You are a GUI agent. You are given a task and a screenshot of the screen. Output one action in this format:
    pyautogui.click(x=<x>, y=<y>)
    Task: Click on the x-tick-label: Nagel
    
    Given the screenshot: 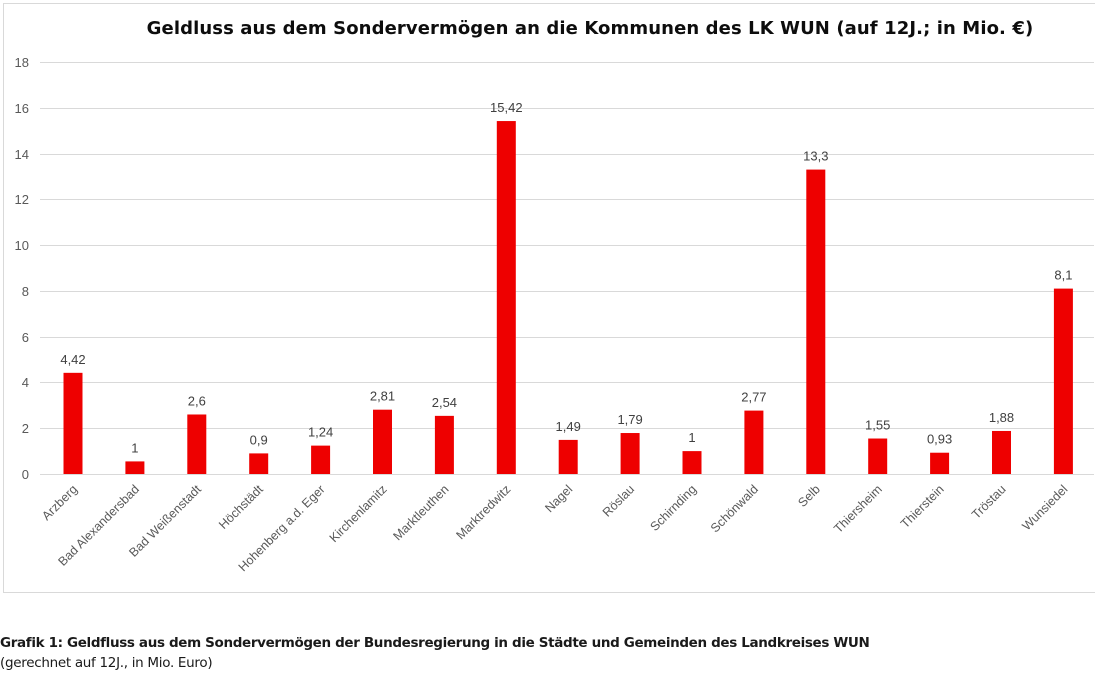 What is the action you would take?
    pyautogui.click(x=558, y=498)
    